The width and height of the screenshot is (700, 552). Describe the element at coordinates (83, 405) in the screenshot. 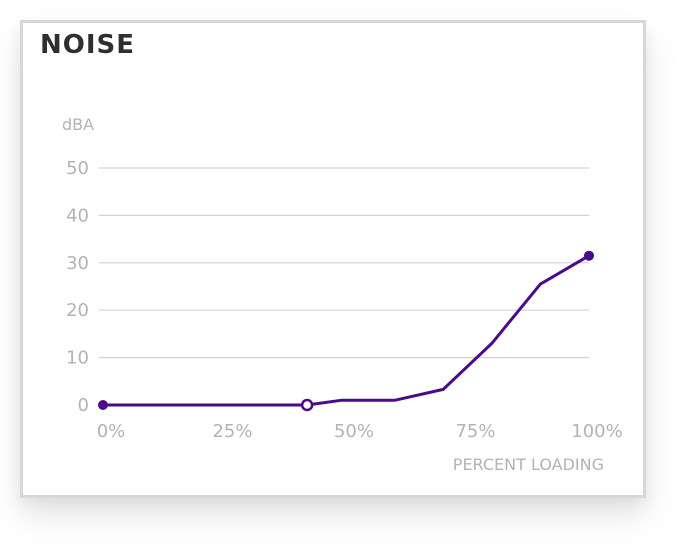

I see `y-tick-label: 0` at that location.